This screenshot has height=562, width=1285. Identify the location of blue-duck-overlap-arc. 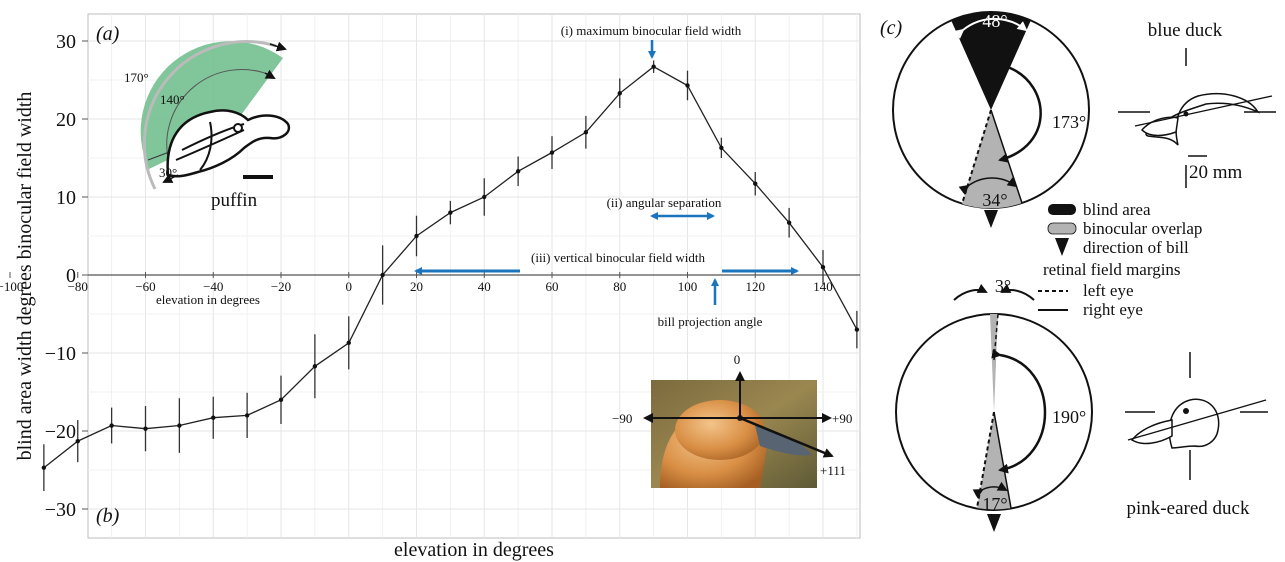
(988, 186).